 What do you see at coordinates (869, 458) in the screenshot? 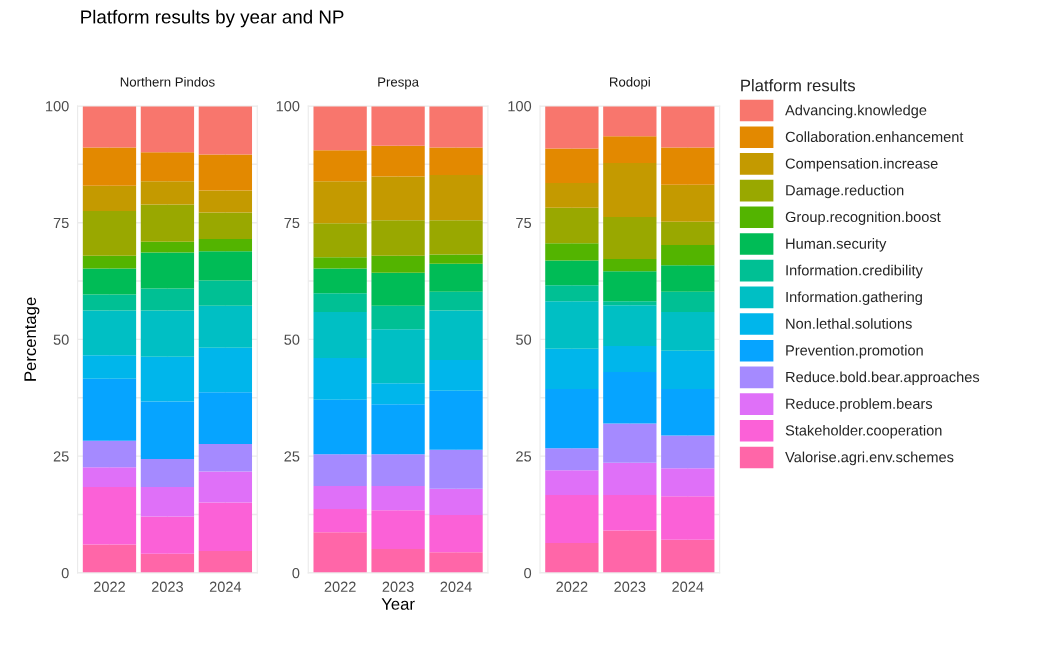
I see `legend-label: Valorise.agri.env.schemes` at bounding box center [869, 458].